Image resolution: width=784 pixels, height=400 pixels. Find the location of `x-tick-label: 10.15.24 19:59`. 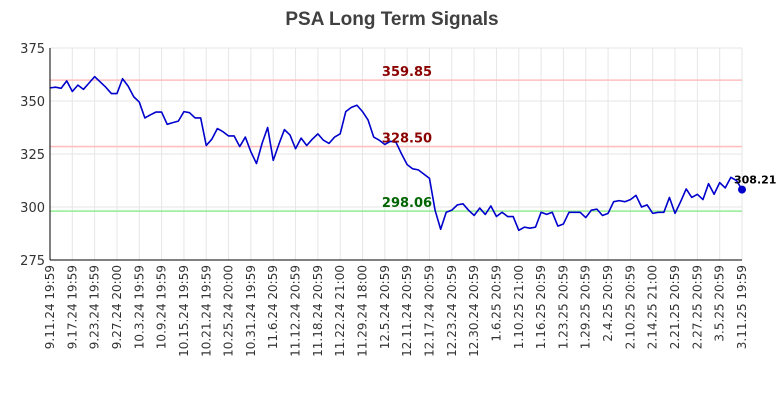

x-tick-label: 10.15.24 19:59 is located at coordinates (184, 311).